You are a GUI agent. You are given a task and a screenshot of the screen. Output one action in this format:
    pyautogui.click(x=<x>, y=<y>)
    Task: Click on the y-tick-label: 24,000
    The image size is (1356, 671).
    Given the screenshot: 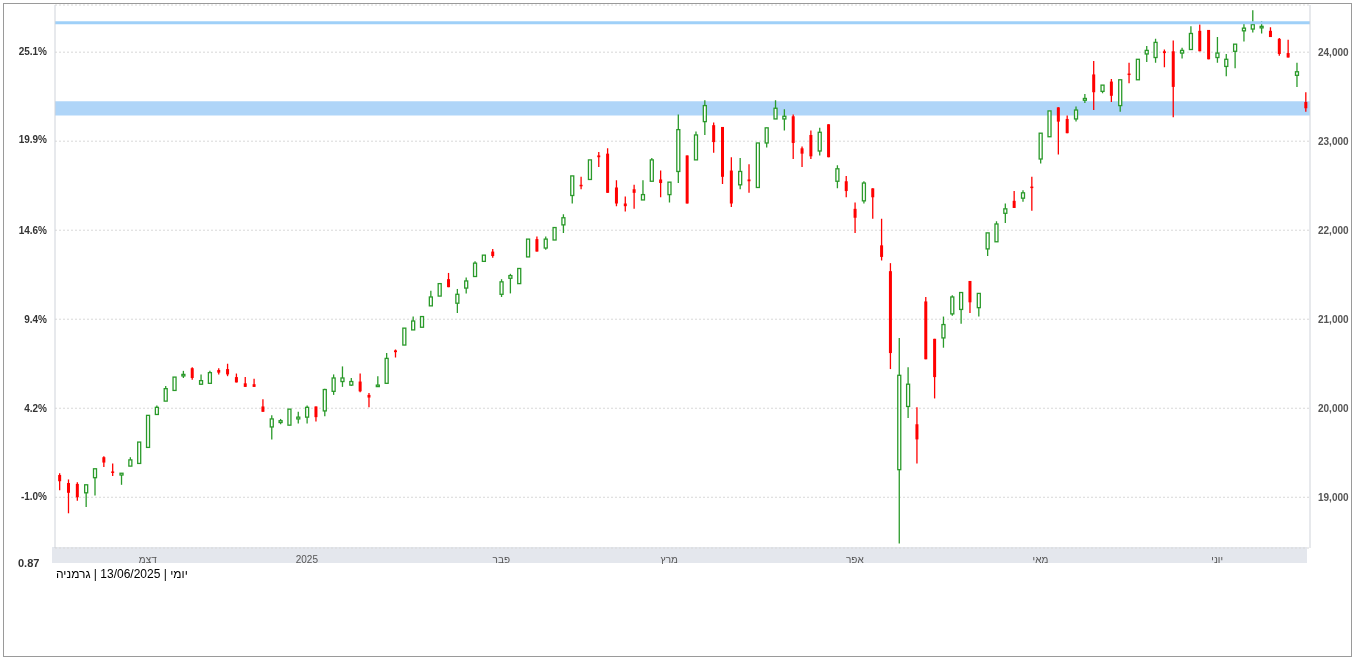 What is the action you would take?
    pyautogui.click(x=1334, y=52)
    